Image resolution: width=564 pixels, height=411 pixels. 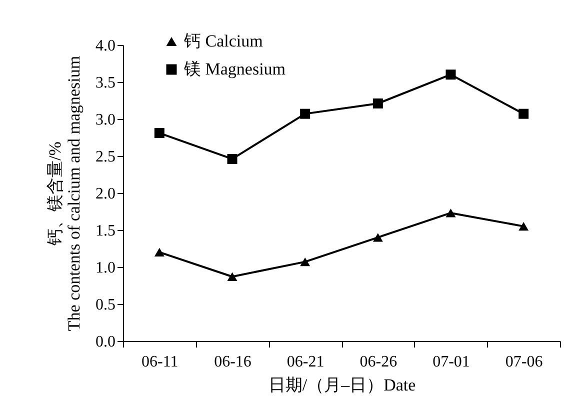 I want to click on y-tick-label: 1.0, so click(x=106, y=268).